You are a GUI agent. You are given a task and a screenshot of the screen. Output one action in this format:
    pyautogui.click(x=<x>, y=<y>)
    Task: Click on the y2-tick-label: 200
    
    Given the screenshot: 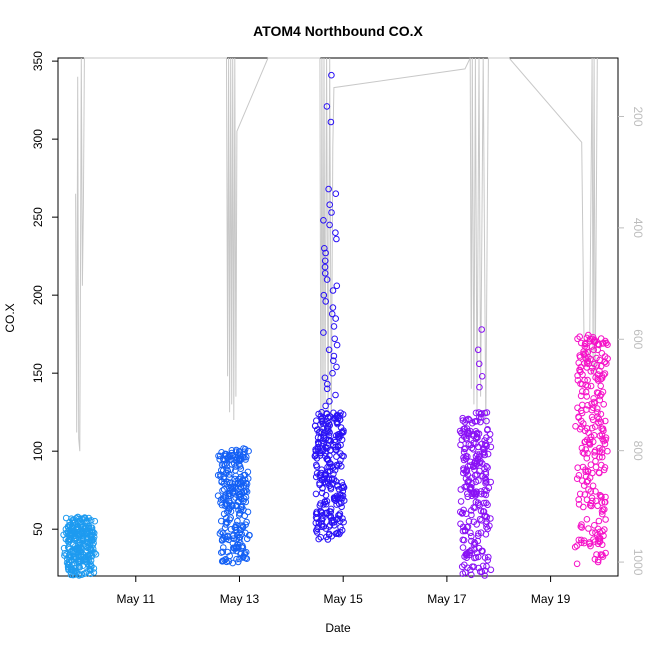 What is the action you would take?
    pyautogui.click(x=638, y=116)
    